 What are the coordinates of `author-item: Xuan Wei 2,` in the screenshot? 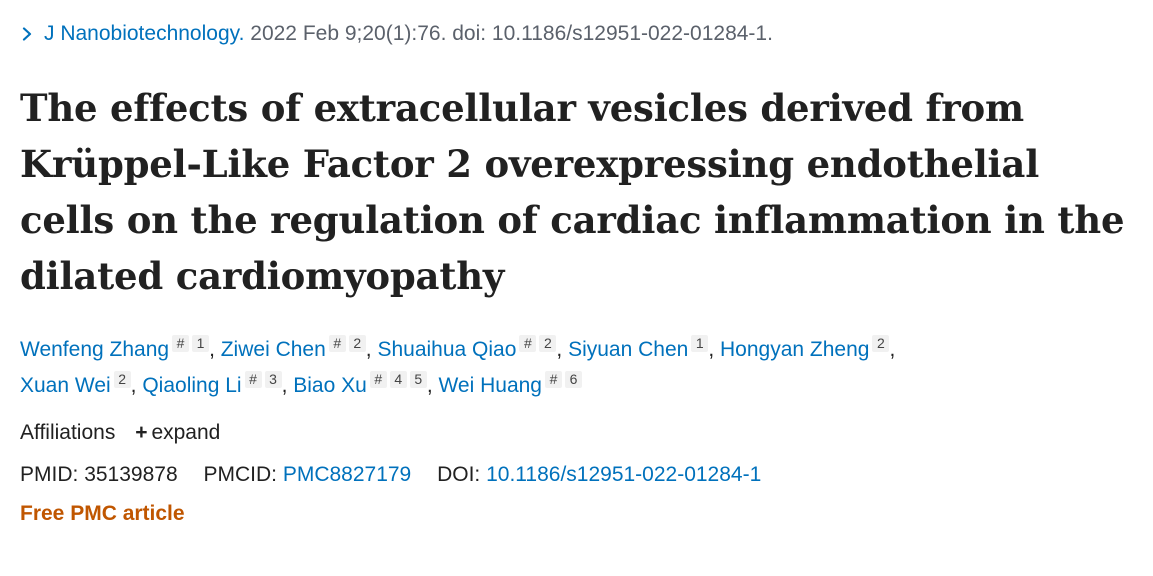 It's located at (81, 384).